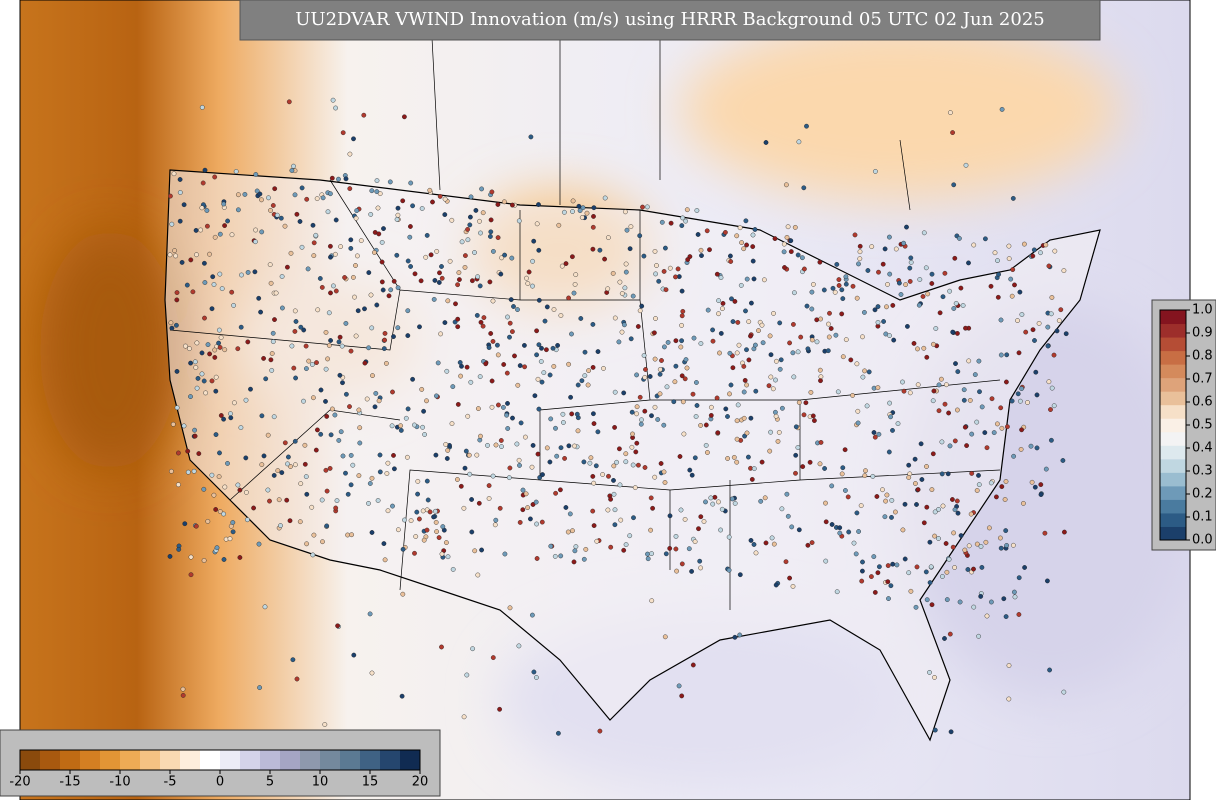  Describe the element at coordinates (1202, 471) in the screenshot. I see `colorbar-tick-label: 0.3` at that location.